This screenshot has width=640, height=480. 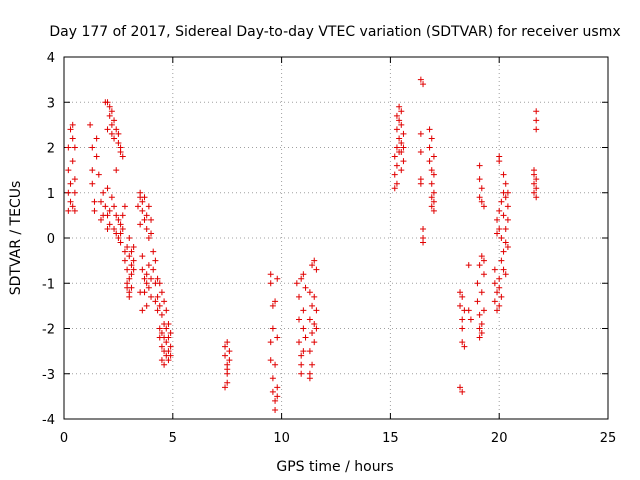 What do you see at coordinates (499, 438) in the screenshot?
I see `x-tick-label: 20` at bounding box center [499, 438].